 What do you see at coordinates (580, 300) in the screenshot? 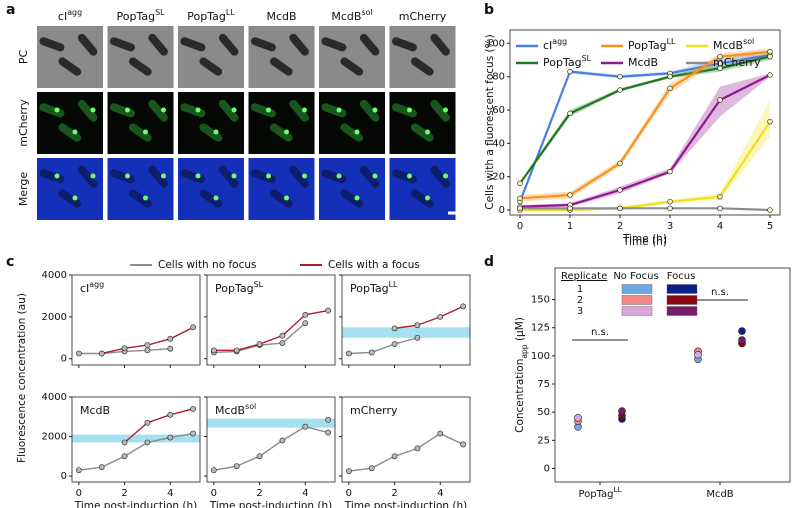
I see `legend-row: 2` at bounding box center [580, 300].